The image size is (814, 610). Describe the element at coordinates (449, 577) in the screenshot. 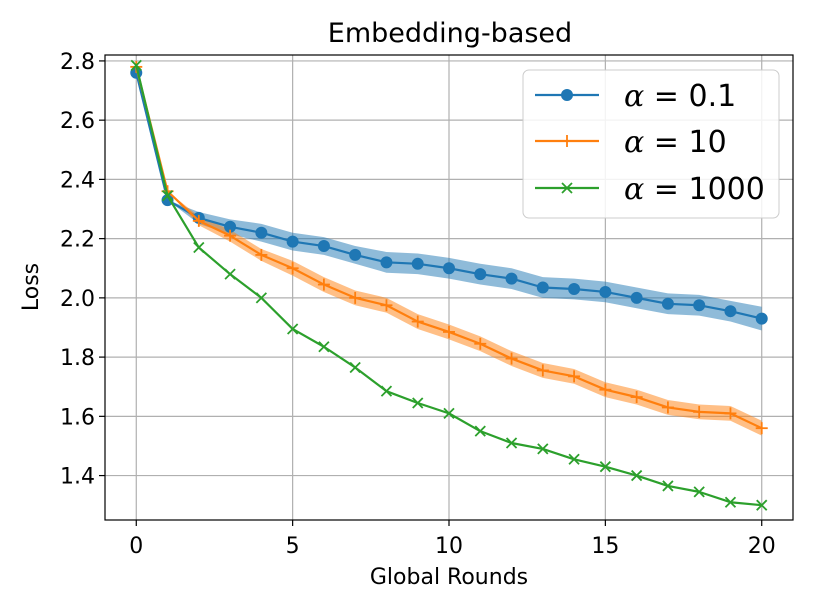

I see `x-axis-label: Global Rounds` at that location.